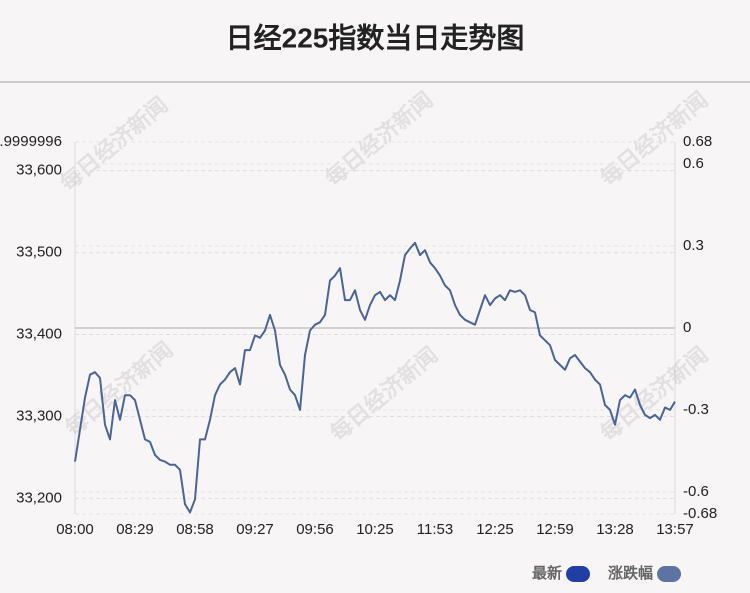 The image size is (750, 593). Describe the element at coordinates (700, 513) in the screenshot. I see `y2-tick-label: -0.68` at that location.